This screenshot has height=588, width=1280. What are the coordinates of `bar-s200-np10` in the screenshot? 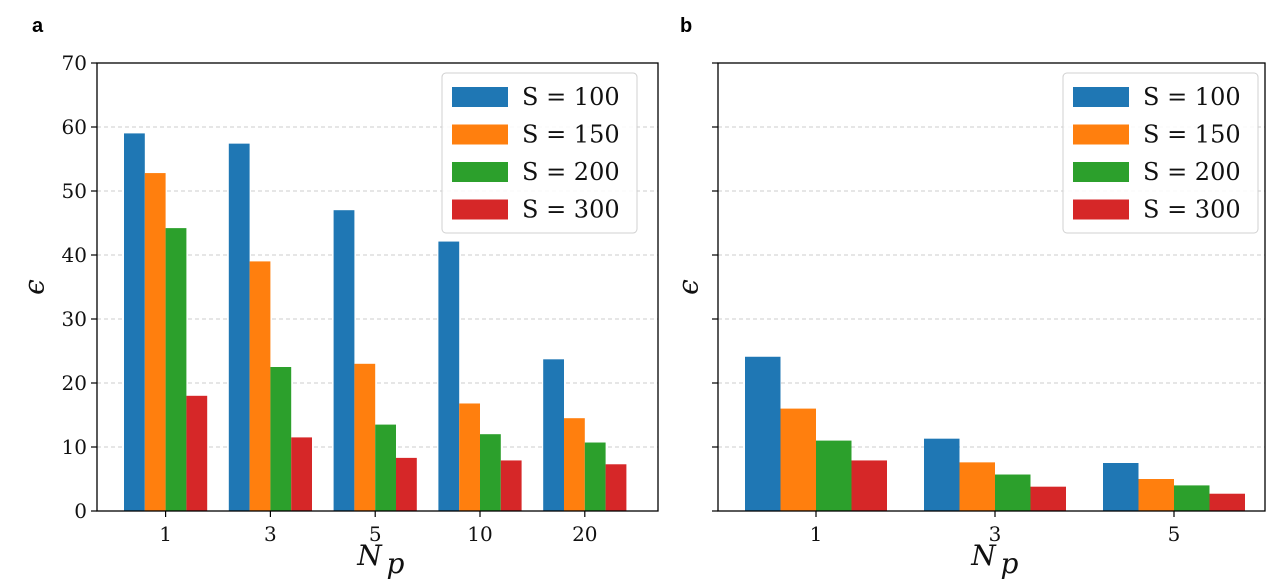 It's located at (490, 472).